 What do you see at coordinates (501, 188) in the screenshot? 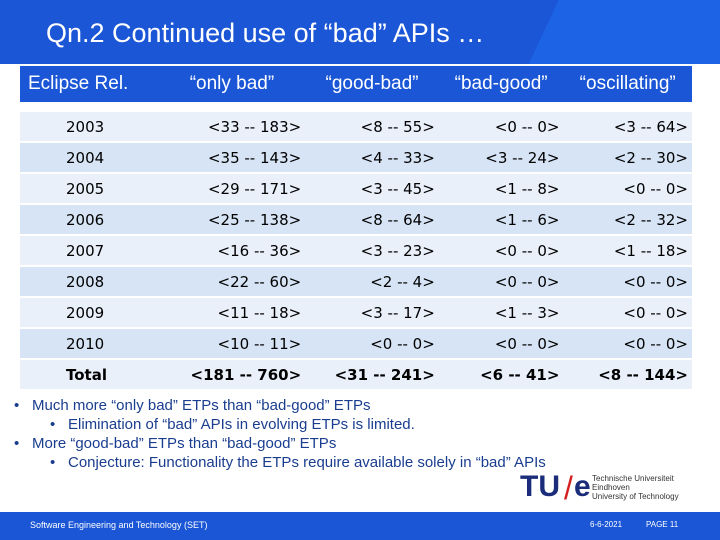
I see `etp-count-cell: <1 -- 8>` at bounding box center [501, 188].